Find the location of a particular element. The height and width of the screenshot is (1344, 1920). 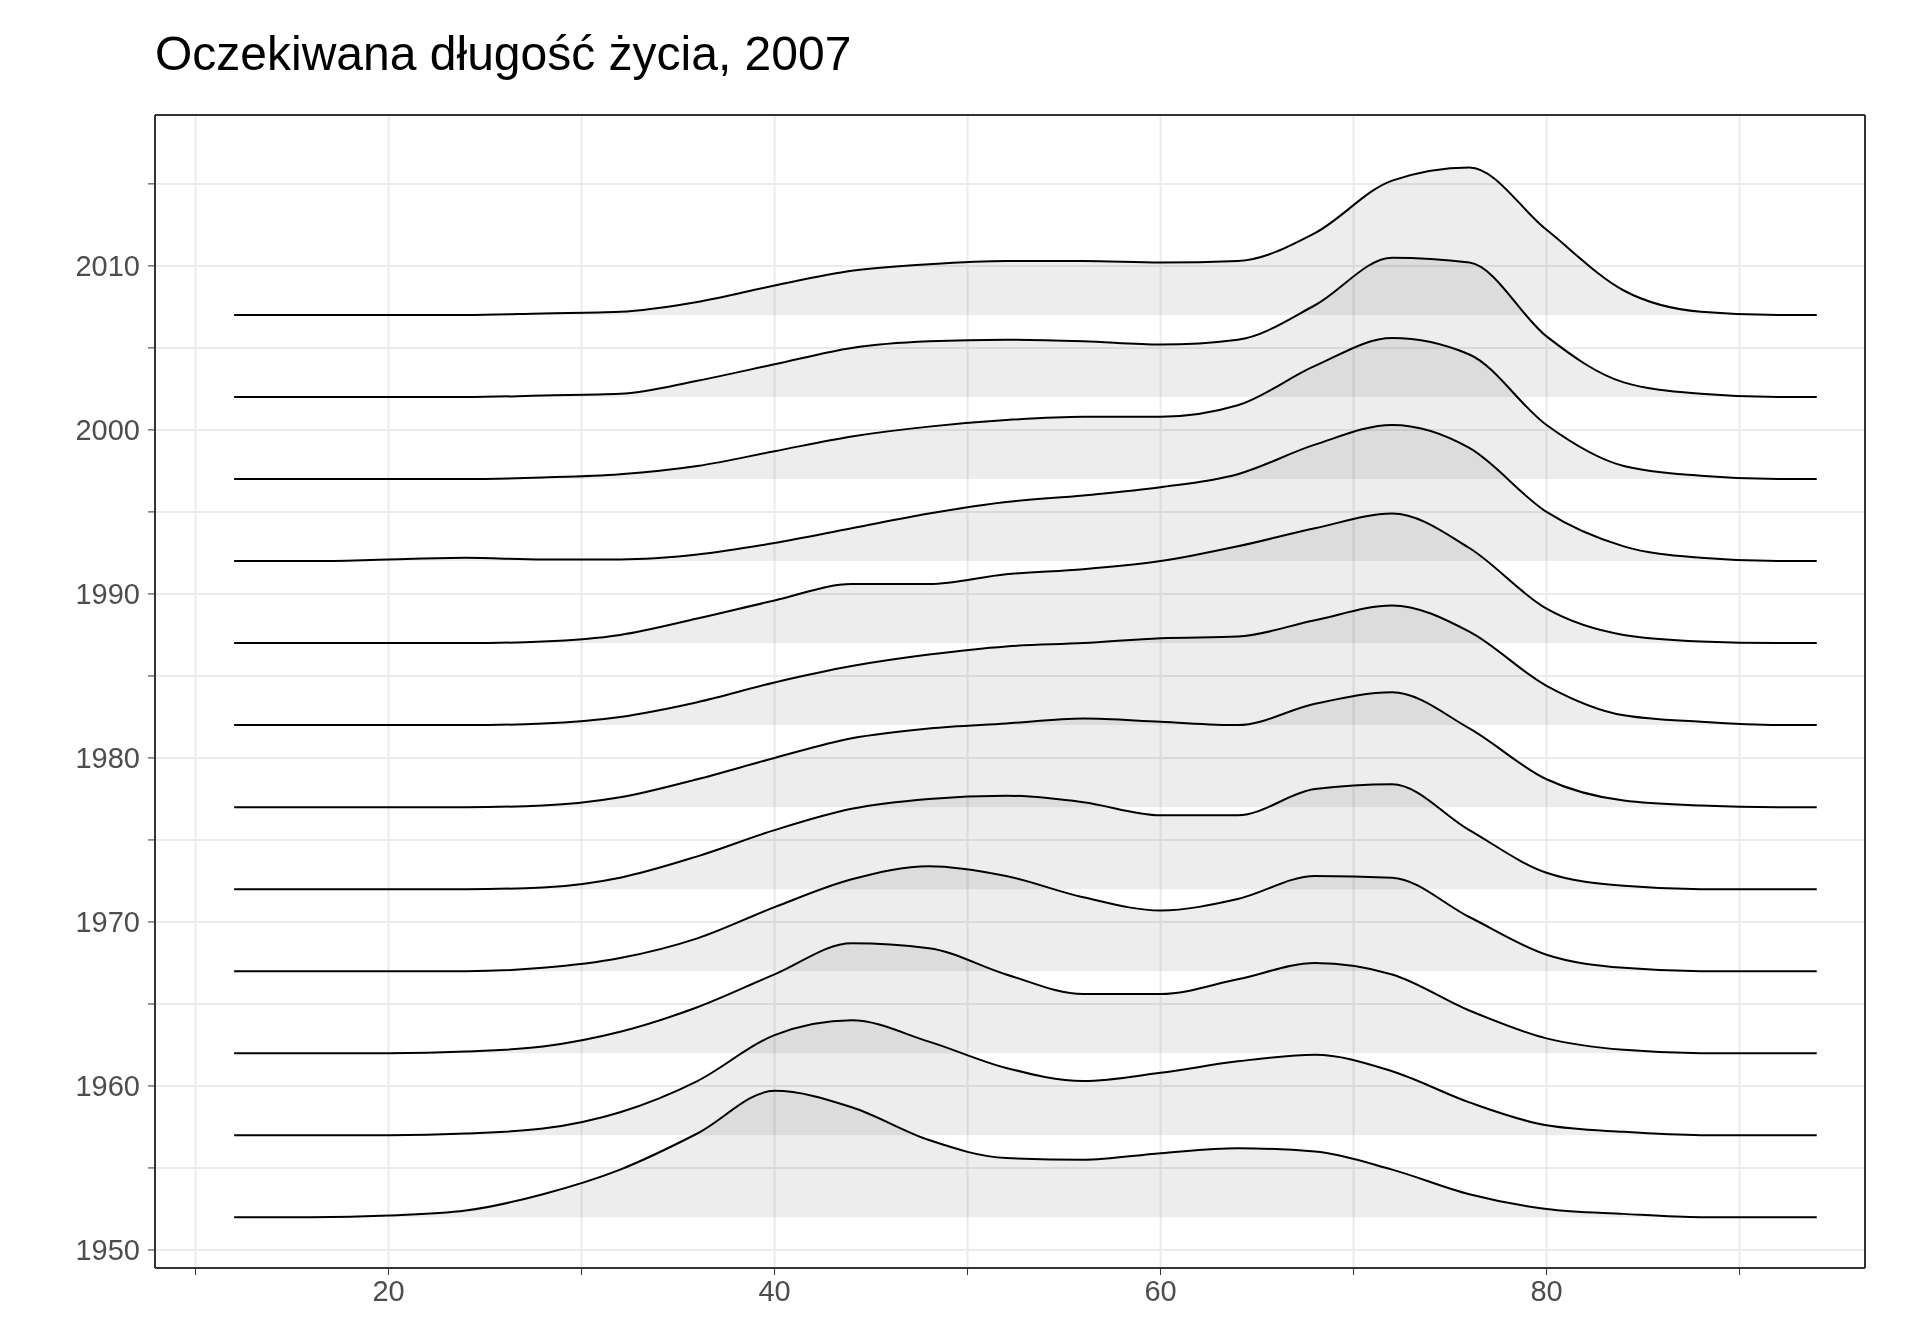

x-tick-label: 20 is located at coordinates (388, 1291).